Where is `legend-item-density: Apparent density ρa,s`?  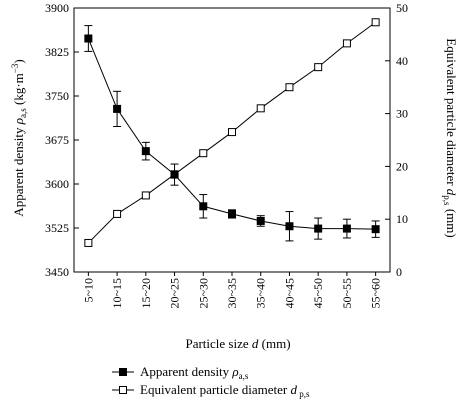
legend-item-density: Apparent density ρa,s is located at coordinates (180, 372).